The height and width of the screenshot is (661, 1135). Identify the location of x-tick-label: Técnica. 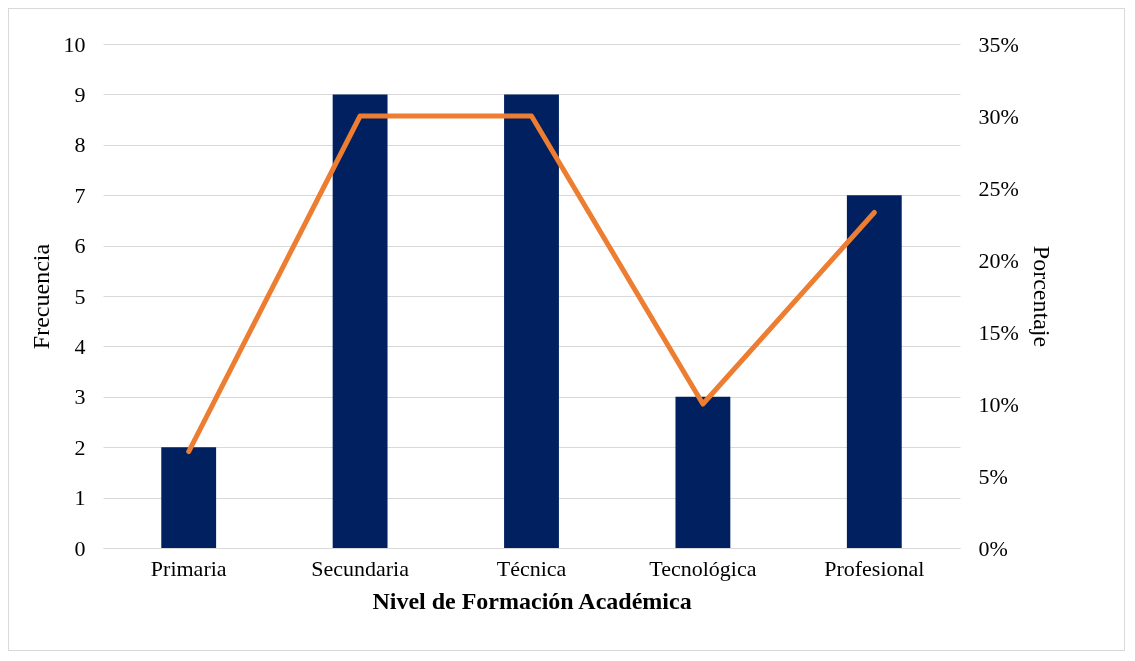
(531, 568).